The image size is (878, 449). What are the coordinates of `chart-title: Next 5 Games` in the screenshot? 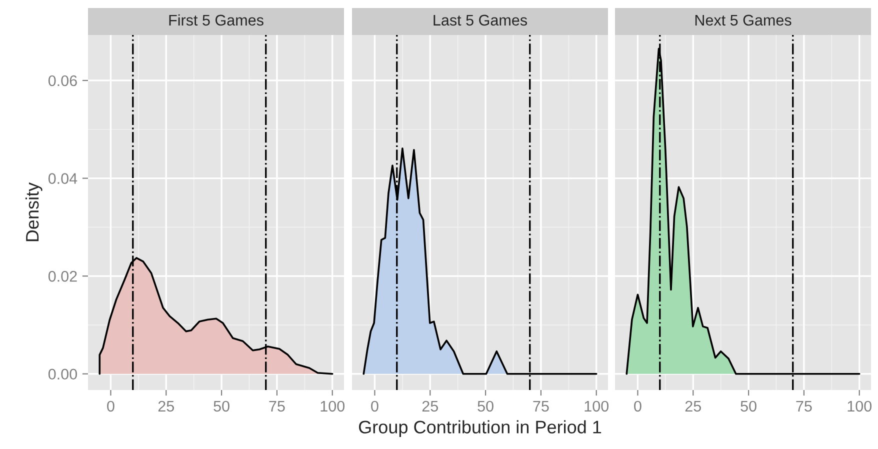 It's located at (743, 20).